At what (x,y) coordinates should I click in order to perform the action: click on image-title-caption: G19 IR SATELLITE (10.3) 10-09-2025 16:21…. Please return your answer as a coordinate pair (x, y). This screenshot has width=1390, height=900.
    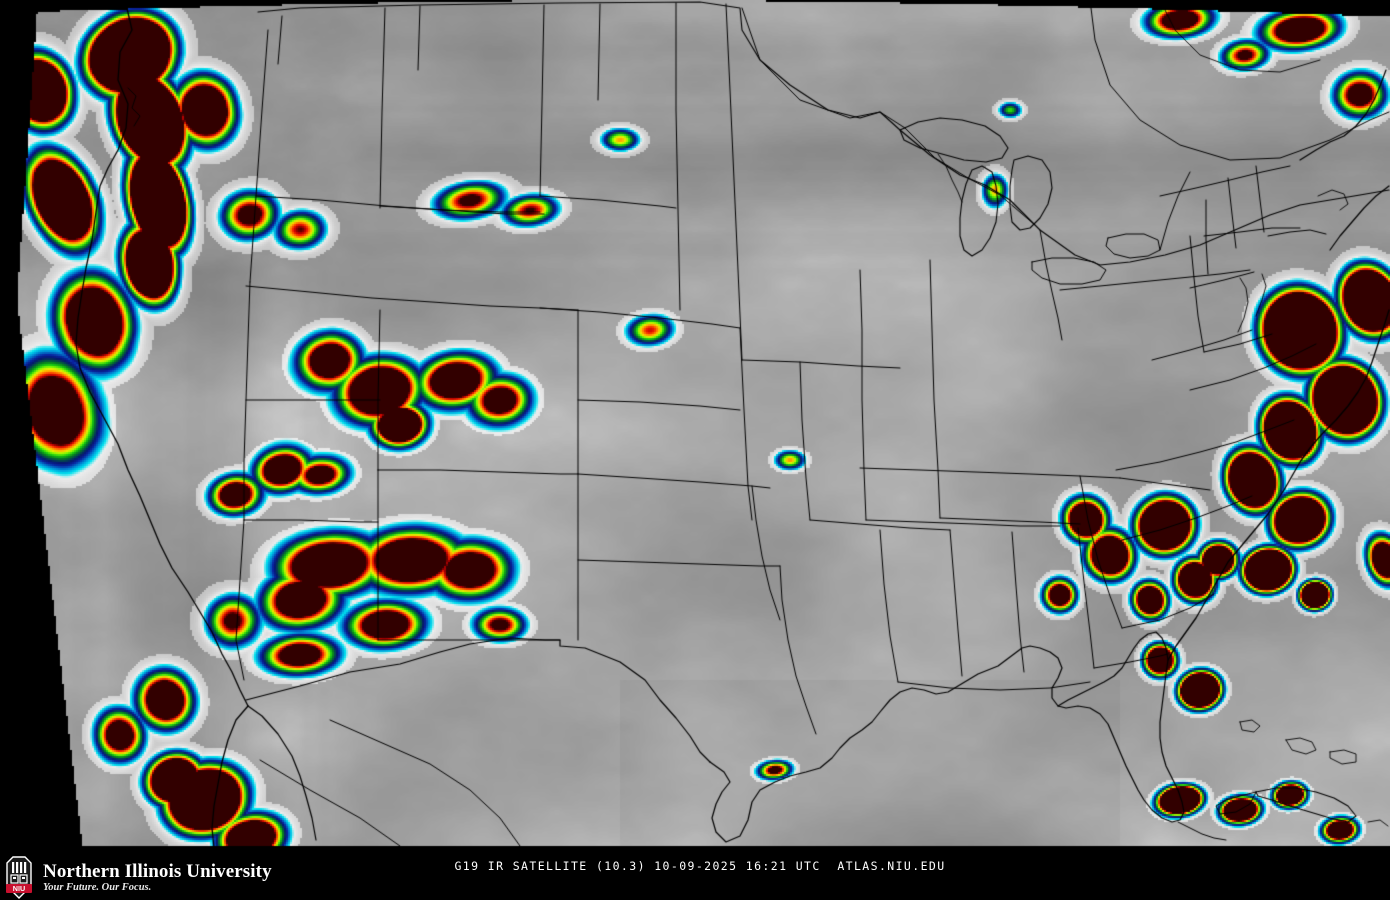
    Looking at the image, I should click on (700, 866).